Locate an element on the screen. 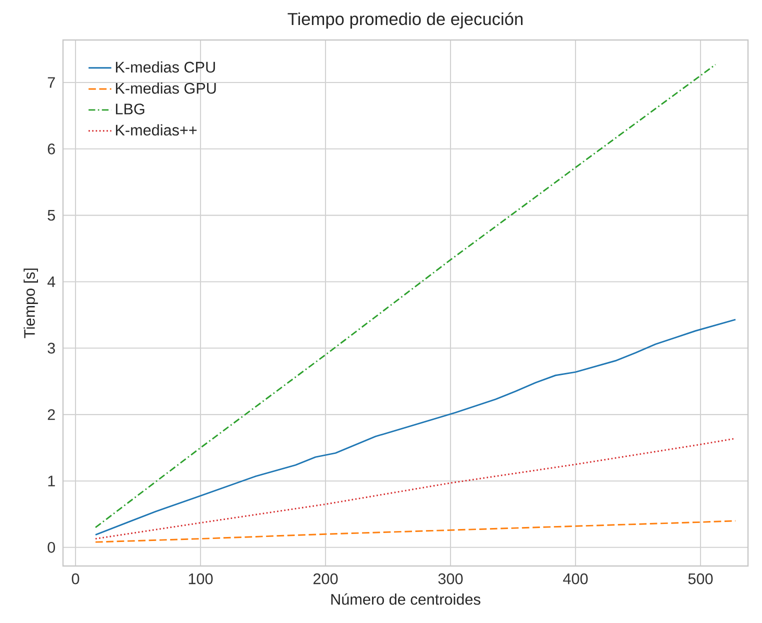  y-tick-label: 1 is located at coordinates (51, 481).